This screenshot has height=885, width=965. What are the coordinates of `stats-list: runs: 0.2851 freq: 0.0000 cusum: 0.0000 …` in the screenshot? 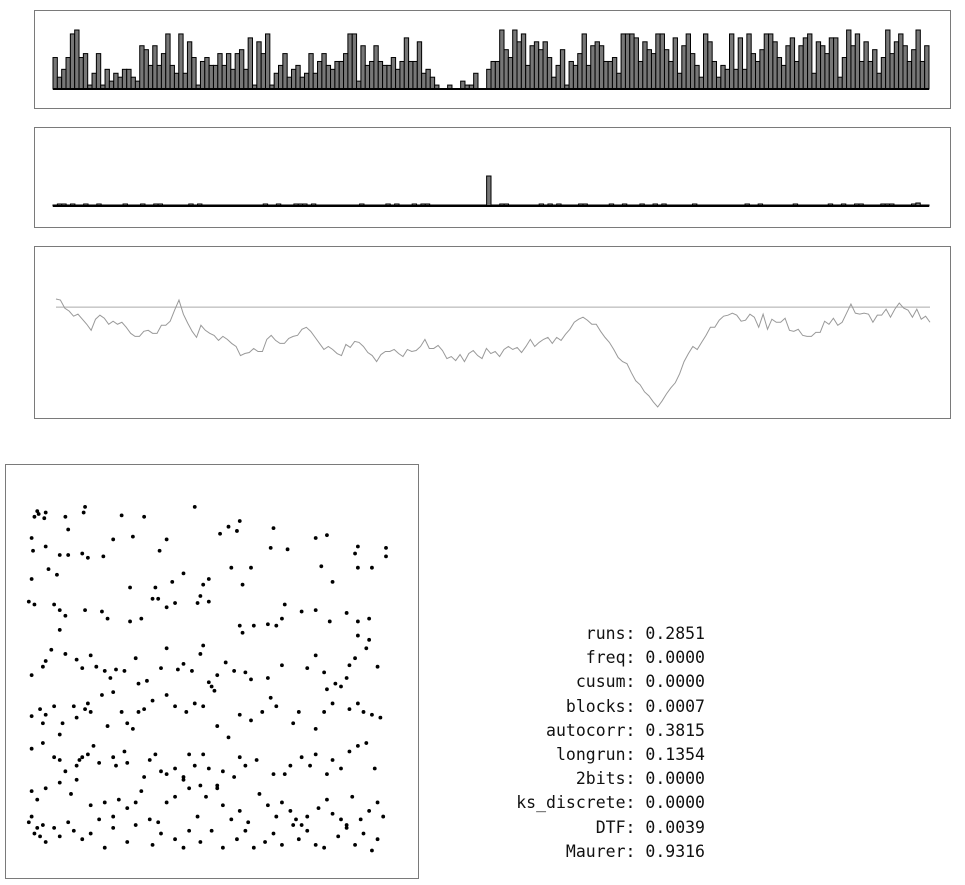 It's located at (587, 743).